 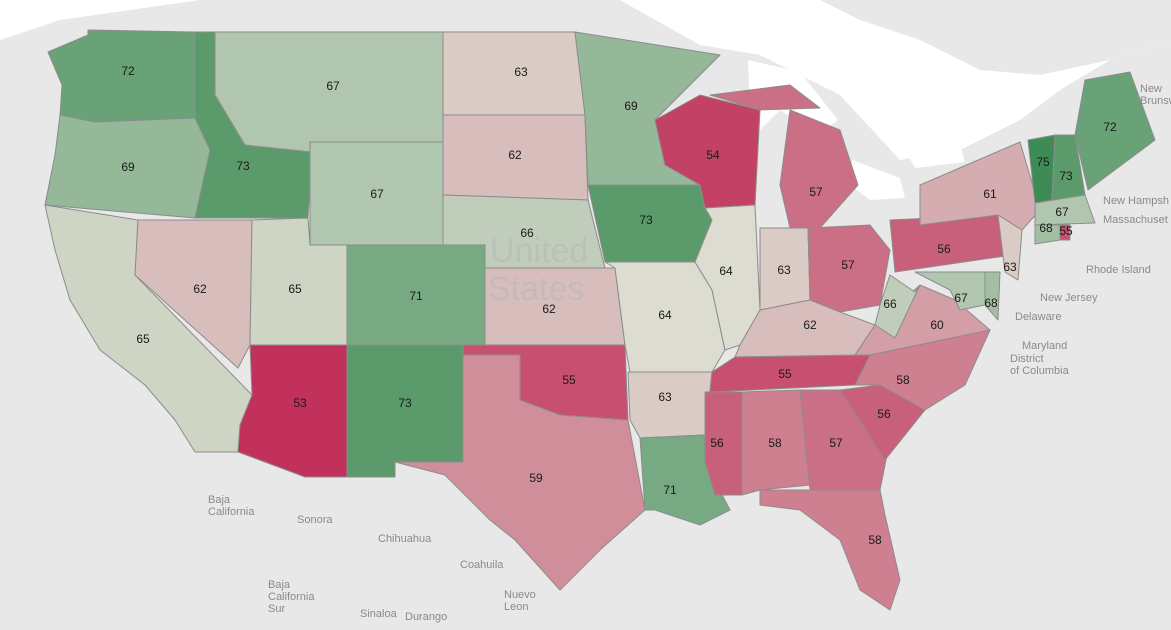 I want to click on place-label-bajasur-line-2: California, so click(x=291, y=597).